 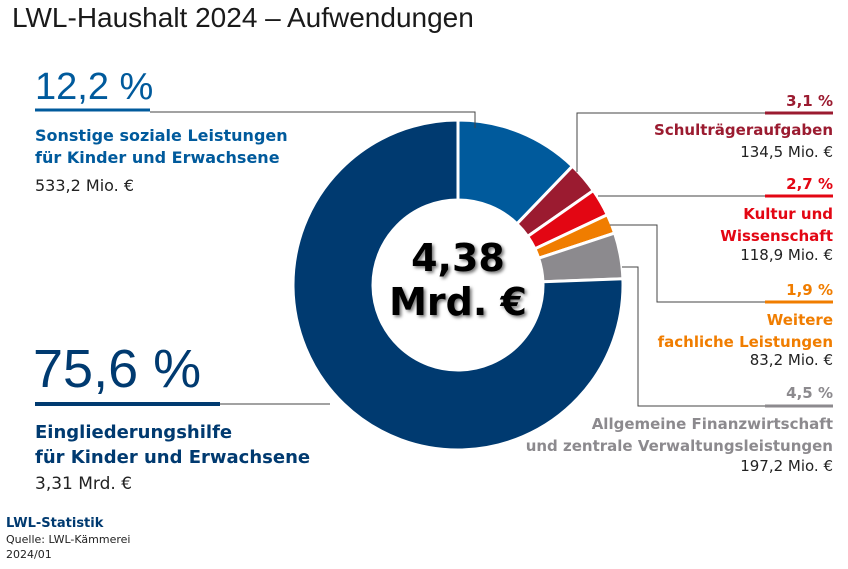 What do you see at coordinates (161, 135) in the screenshot?
I see `slice-label-line: Sonstige soziale Leistungen` at bounding box center [161, 135].